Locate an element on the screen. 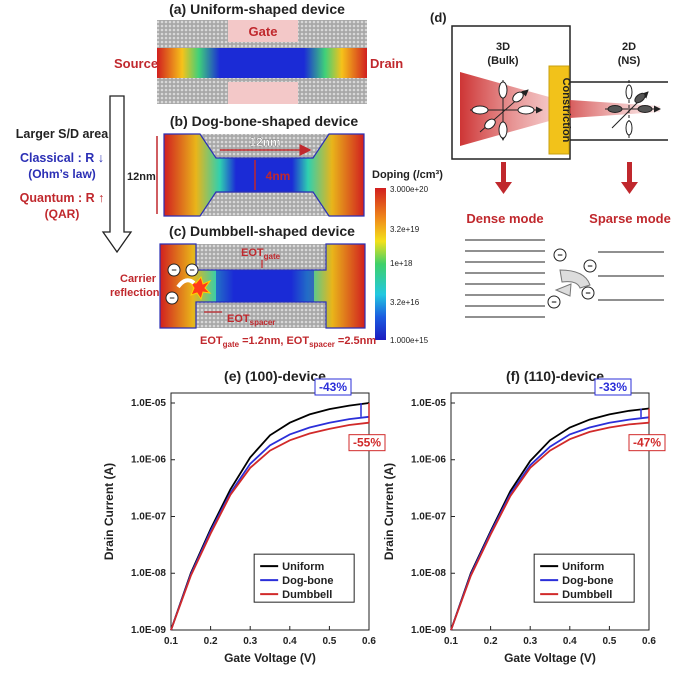 The height and width of the screenshot is (673, 685). panel-d-electrons: − − − − is located at coordinates (572, 278).